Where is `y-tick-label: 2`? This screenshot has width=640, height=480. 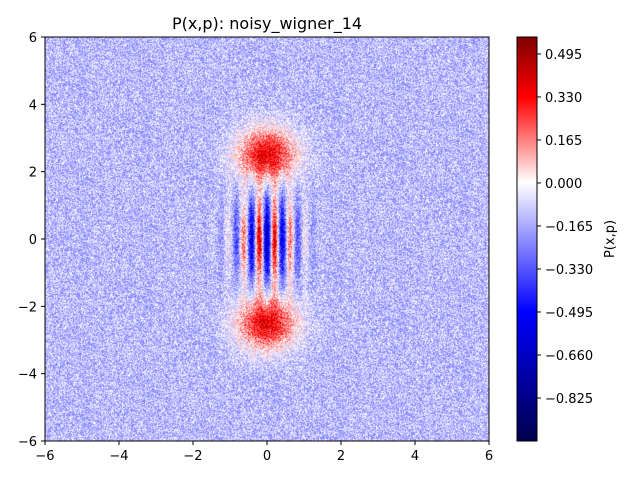
y-tick-label: 2 is located at coordinates (33, 173).